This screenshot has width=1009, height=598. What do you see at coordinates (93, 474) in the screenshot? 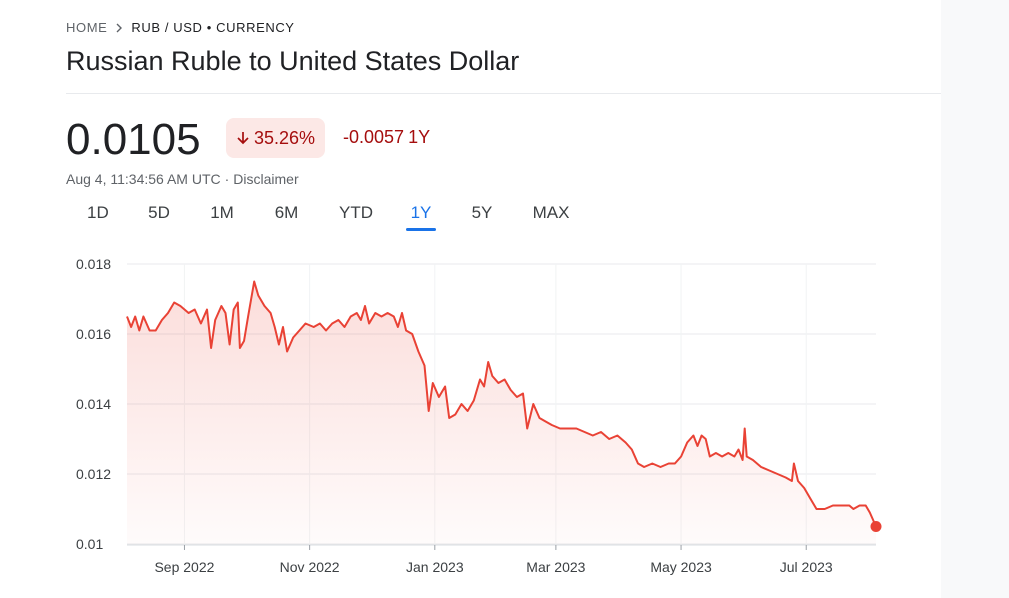
I see `y-tick-label: 0.012` at bounding box center [93, 474].